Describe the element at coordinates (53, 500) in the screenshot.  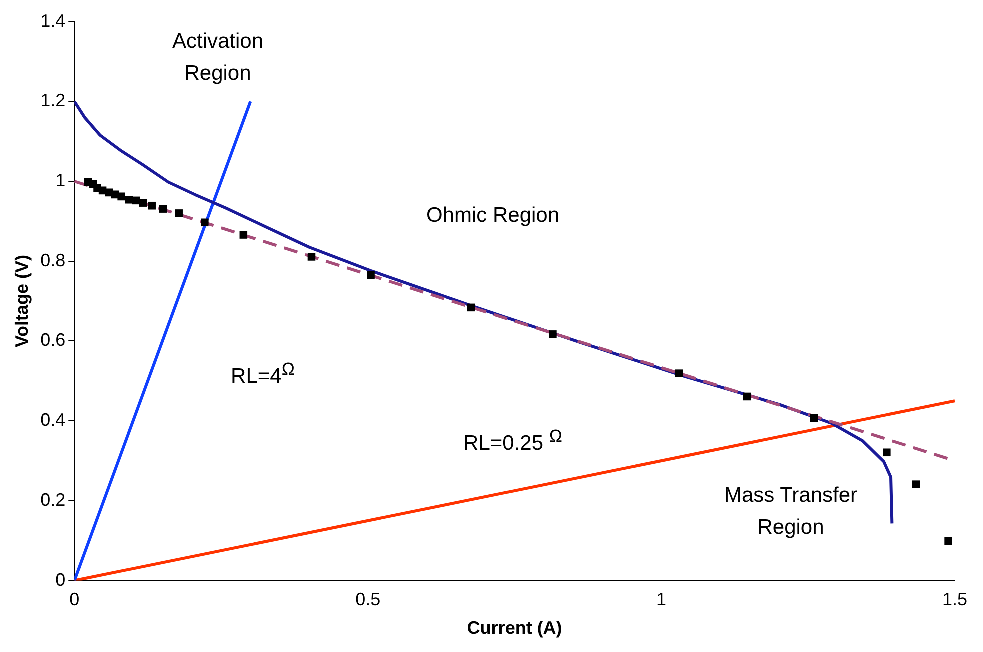
I see `y-tick-label: 0.2` at that location.